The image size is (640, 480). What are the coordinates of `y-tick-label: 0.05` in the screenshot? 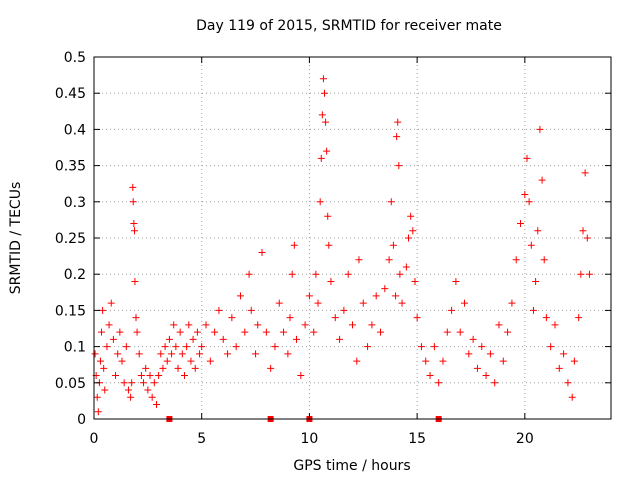 It's located at (70, 384).